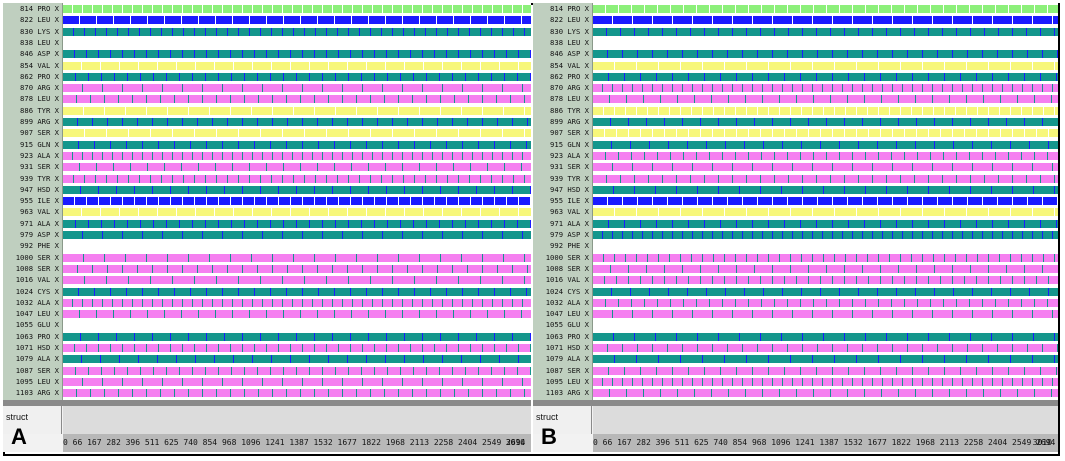  What do you see at coordinates (37, 393) in the screenshot?
I see `residue-label: 1103 ARG X` at bounding box center [37, 393].